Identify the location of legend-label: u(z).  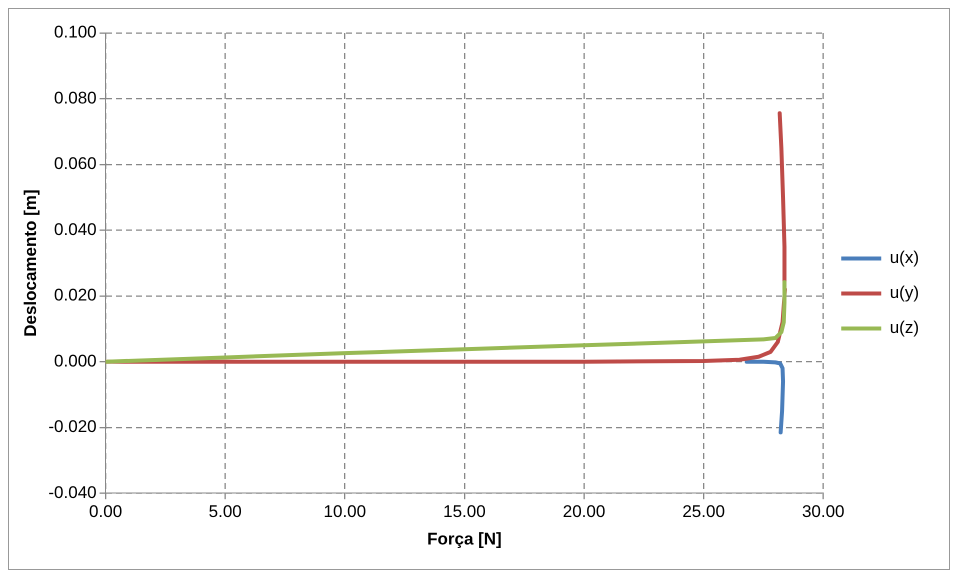
(905, 328).